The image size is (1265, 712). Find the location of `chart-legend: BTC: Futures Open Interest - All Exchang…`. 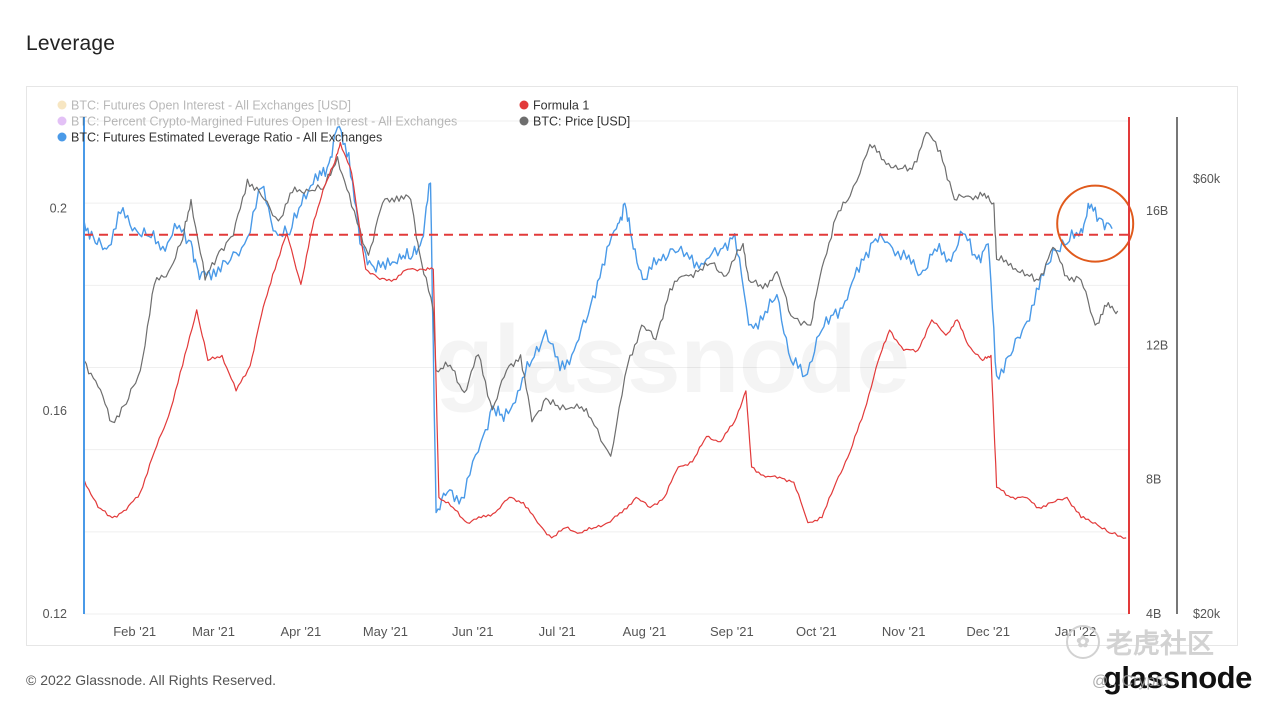

chart-legend: BTC: Futures Open Interest - All Exchang… is located at coordinates (343, 122).